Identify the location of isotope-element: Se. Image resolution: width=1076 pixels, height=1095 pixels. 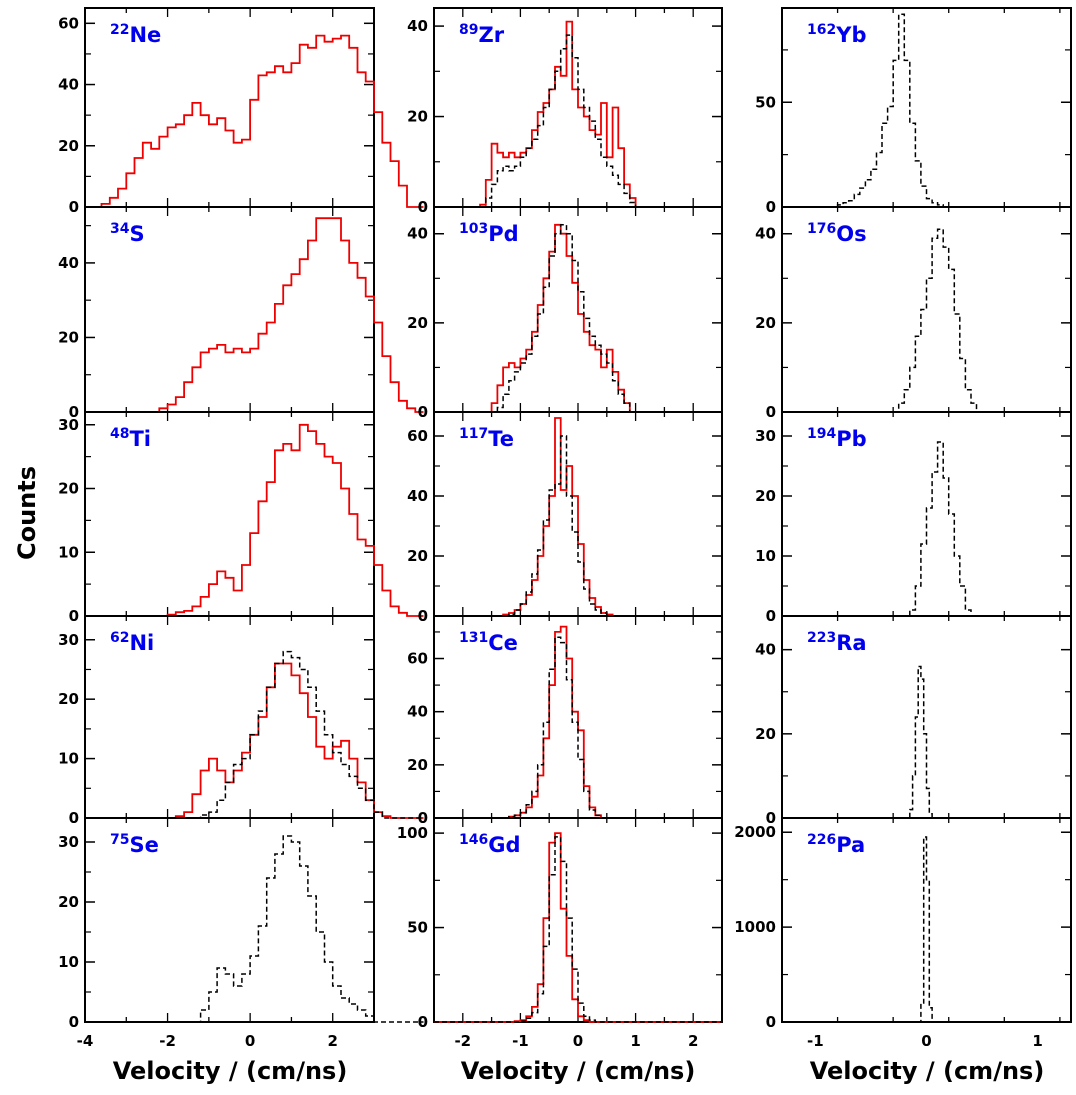
(143, 845).